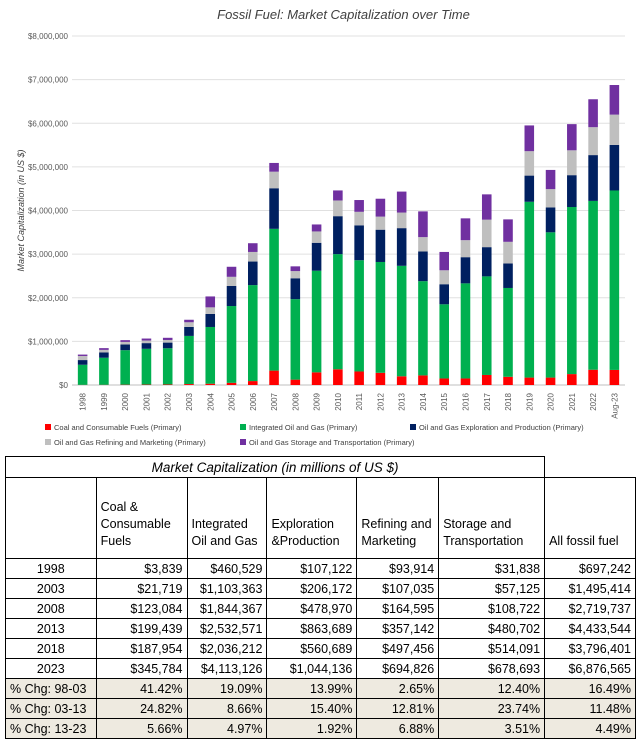 The image size is (640, 739). I want to click on x-tick-label: 2002, so click(168, 401).